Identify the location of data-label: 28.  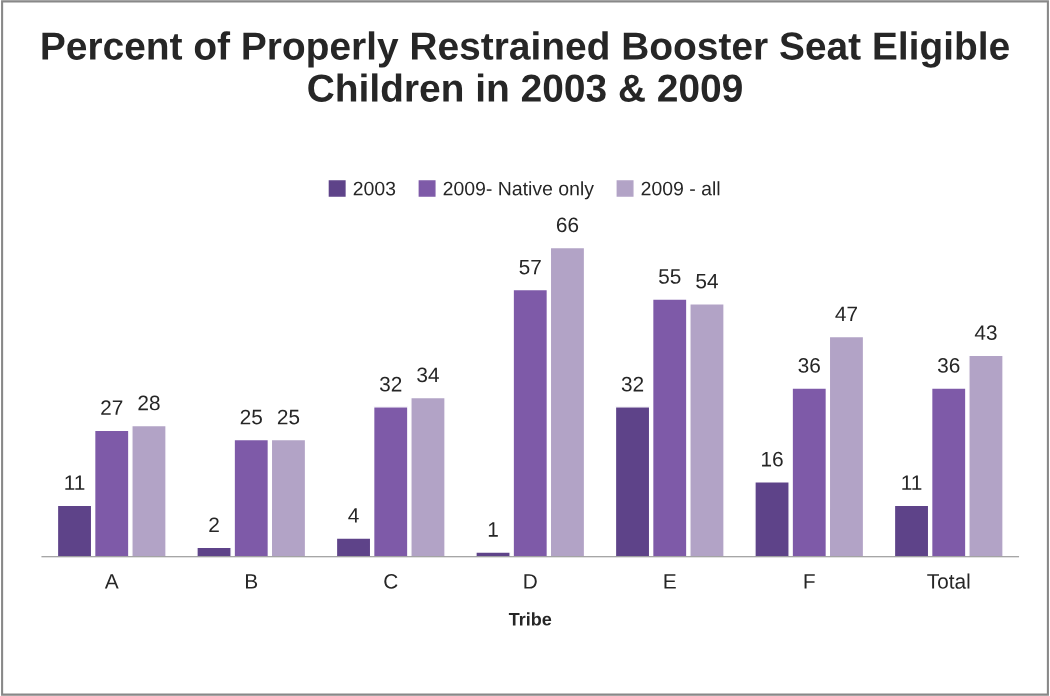
(149, 403).